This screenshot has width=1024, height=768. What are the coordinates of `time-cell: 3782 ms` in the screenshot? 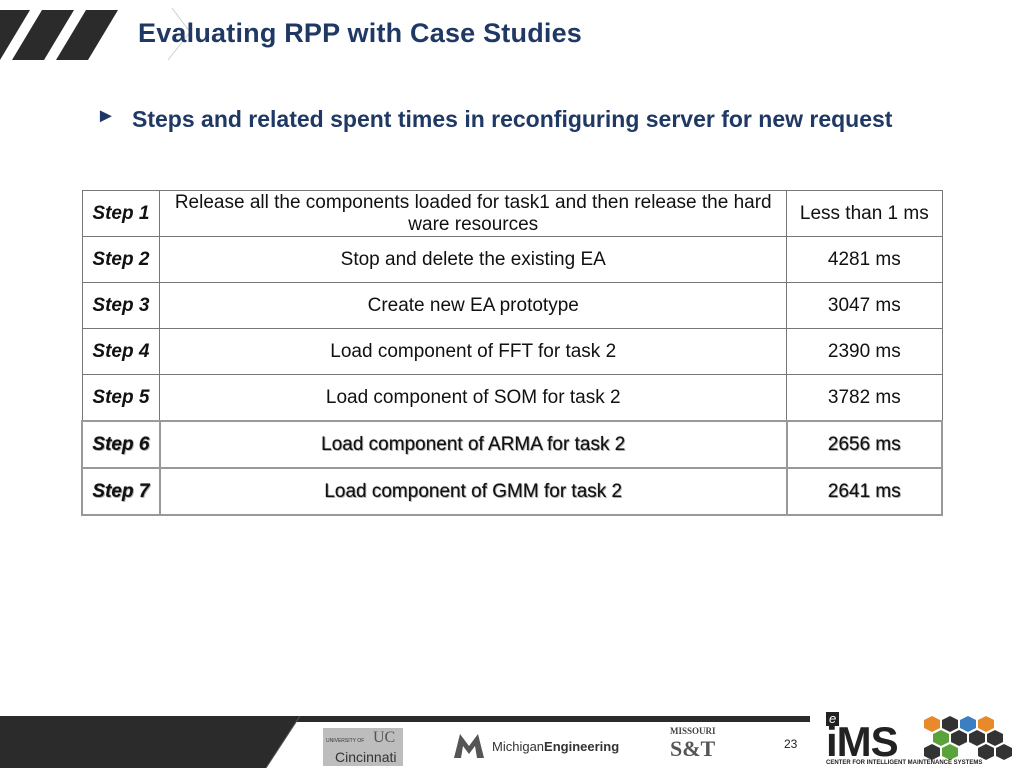 It's located at (864, 398).